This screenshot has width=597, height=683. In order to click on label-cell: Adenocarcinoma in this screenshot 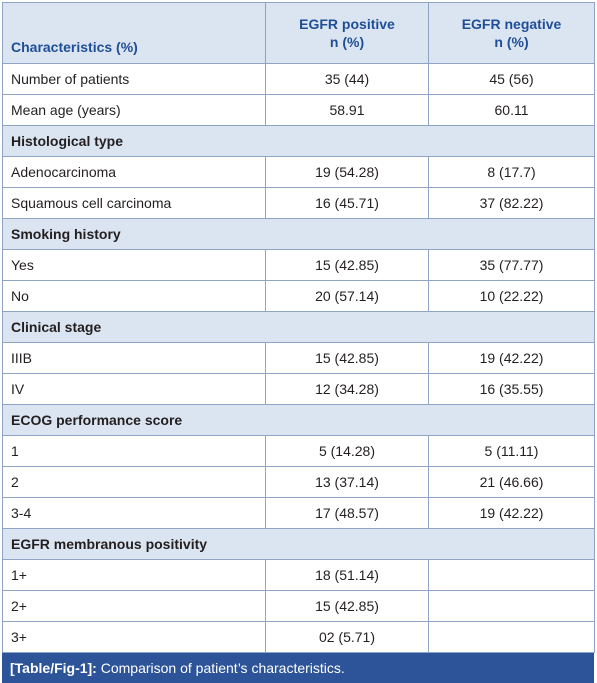, I will do `click(134, 172)`.